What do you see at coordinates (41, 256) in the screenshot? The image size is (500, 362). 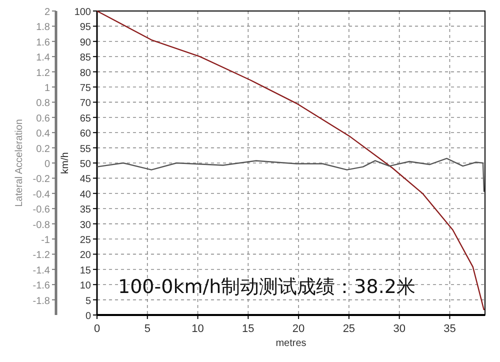 I see `y2-tick-label: -1.2` at bounding box center [41, 256].